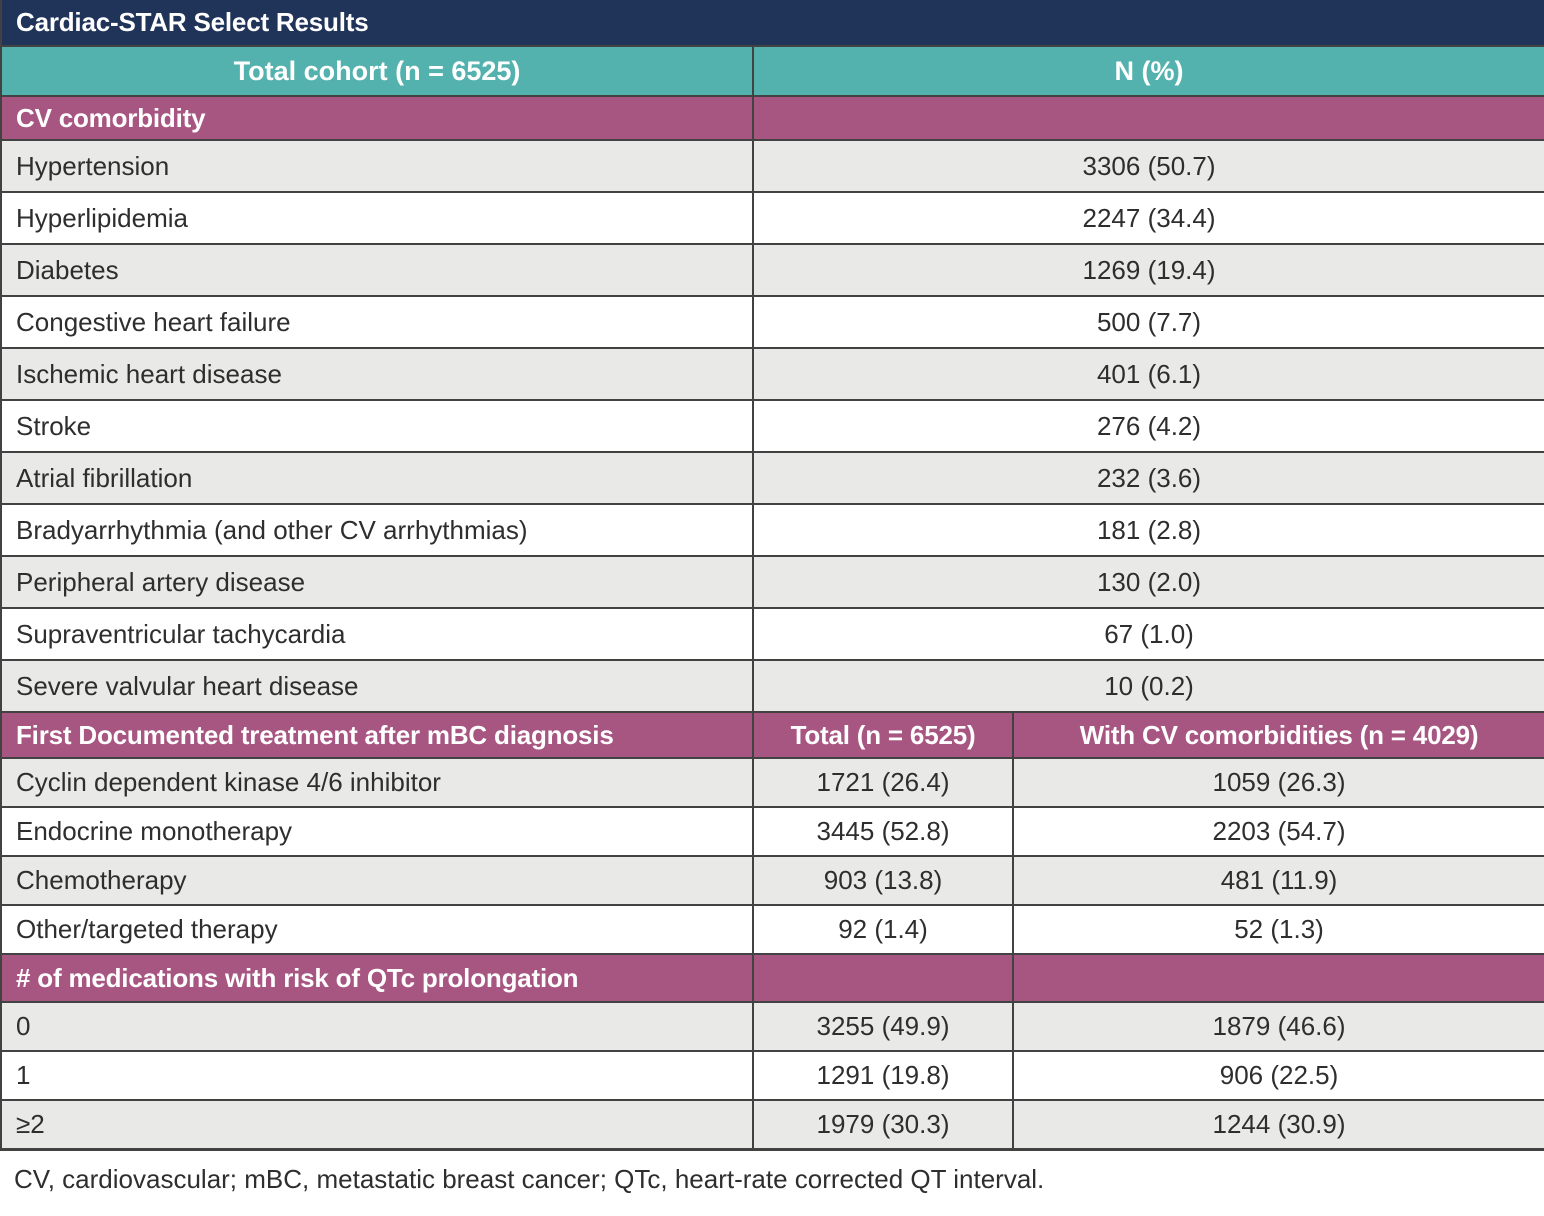  Describe the element at coordinates (1147, 373) in the screenshot. I see `row-value: 401 (6.1)` at that location.